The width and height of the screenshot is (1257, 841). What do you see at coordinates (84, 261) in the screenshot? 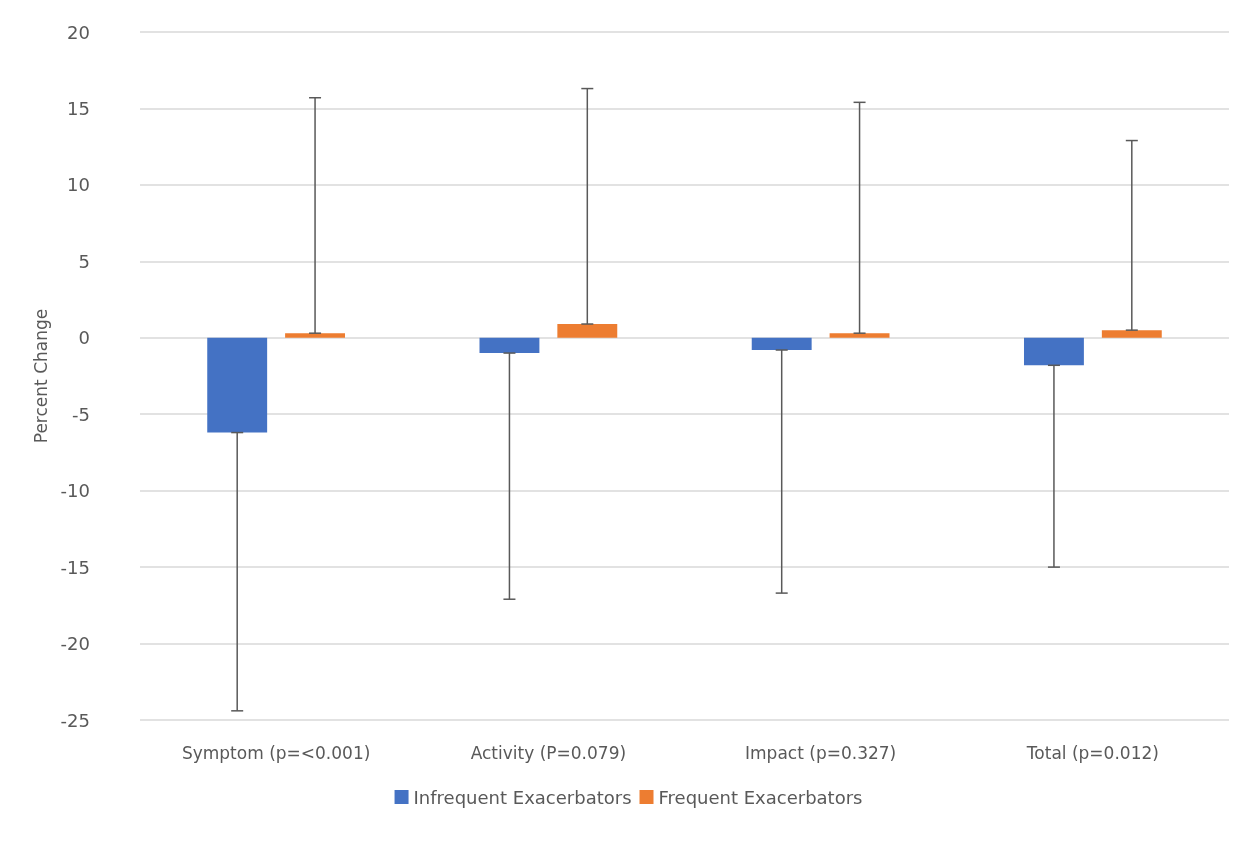
I see `y-tick-label: 5` at bounding box center [84, 261].